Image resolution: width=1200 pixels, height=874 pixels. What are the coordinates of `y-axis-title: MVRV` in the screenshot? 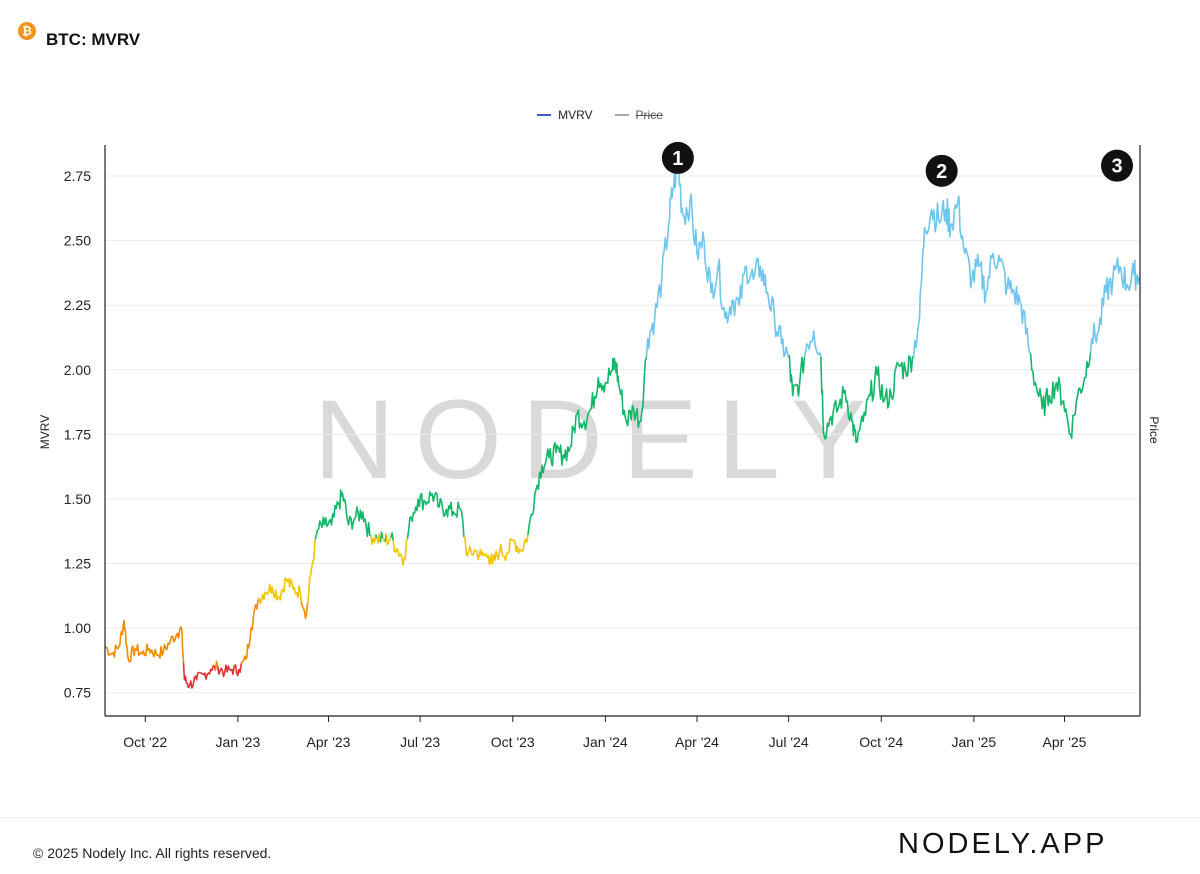 It's located at (45, 432).